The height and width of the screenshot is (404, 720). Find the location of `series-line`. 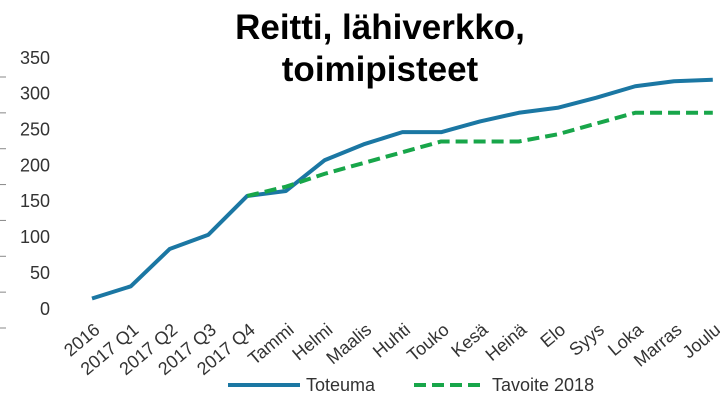

series-line is located at coordinates (479, 154).